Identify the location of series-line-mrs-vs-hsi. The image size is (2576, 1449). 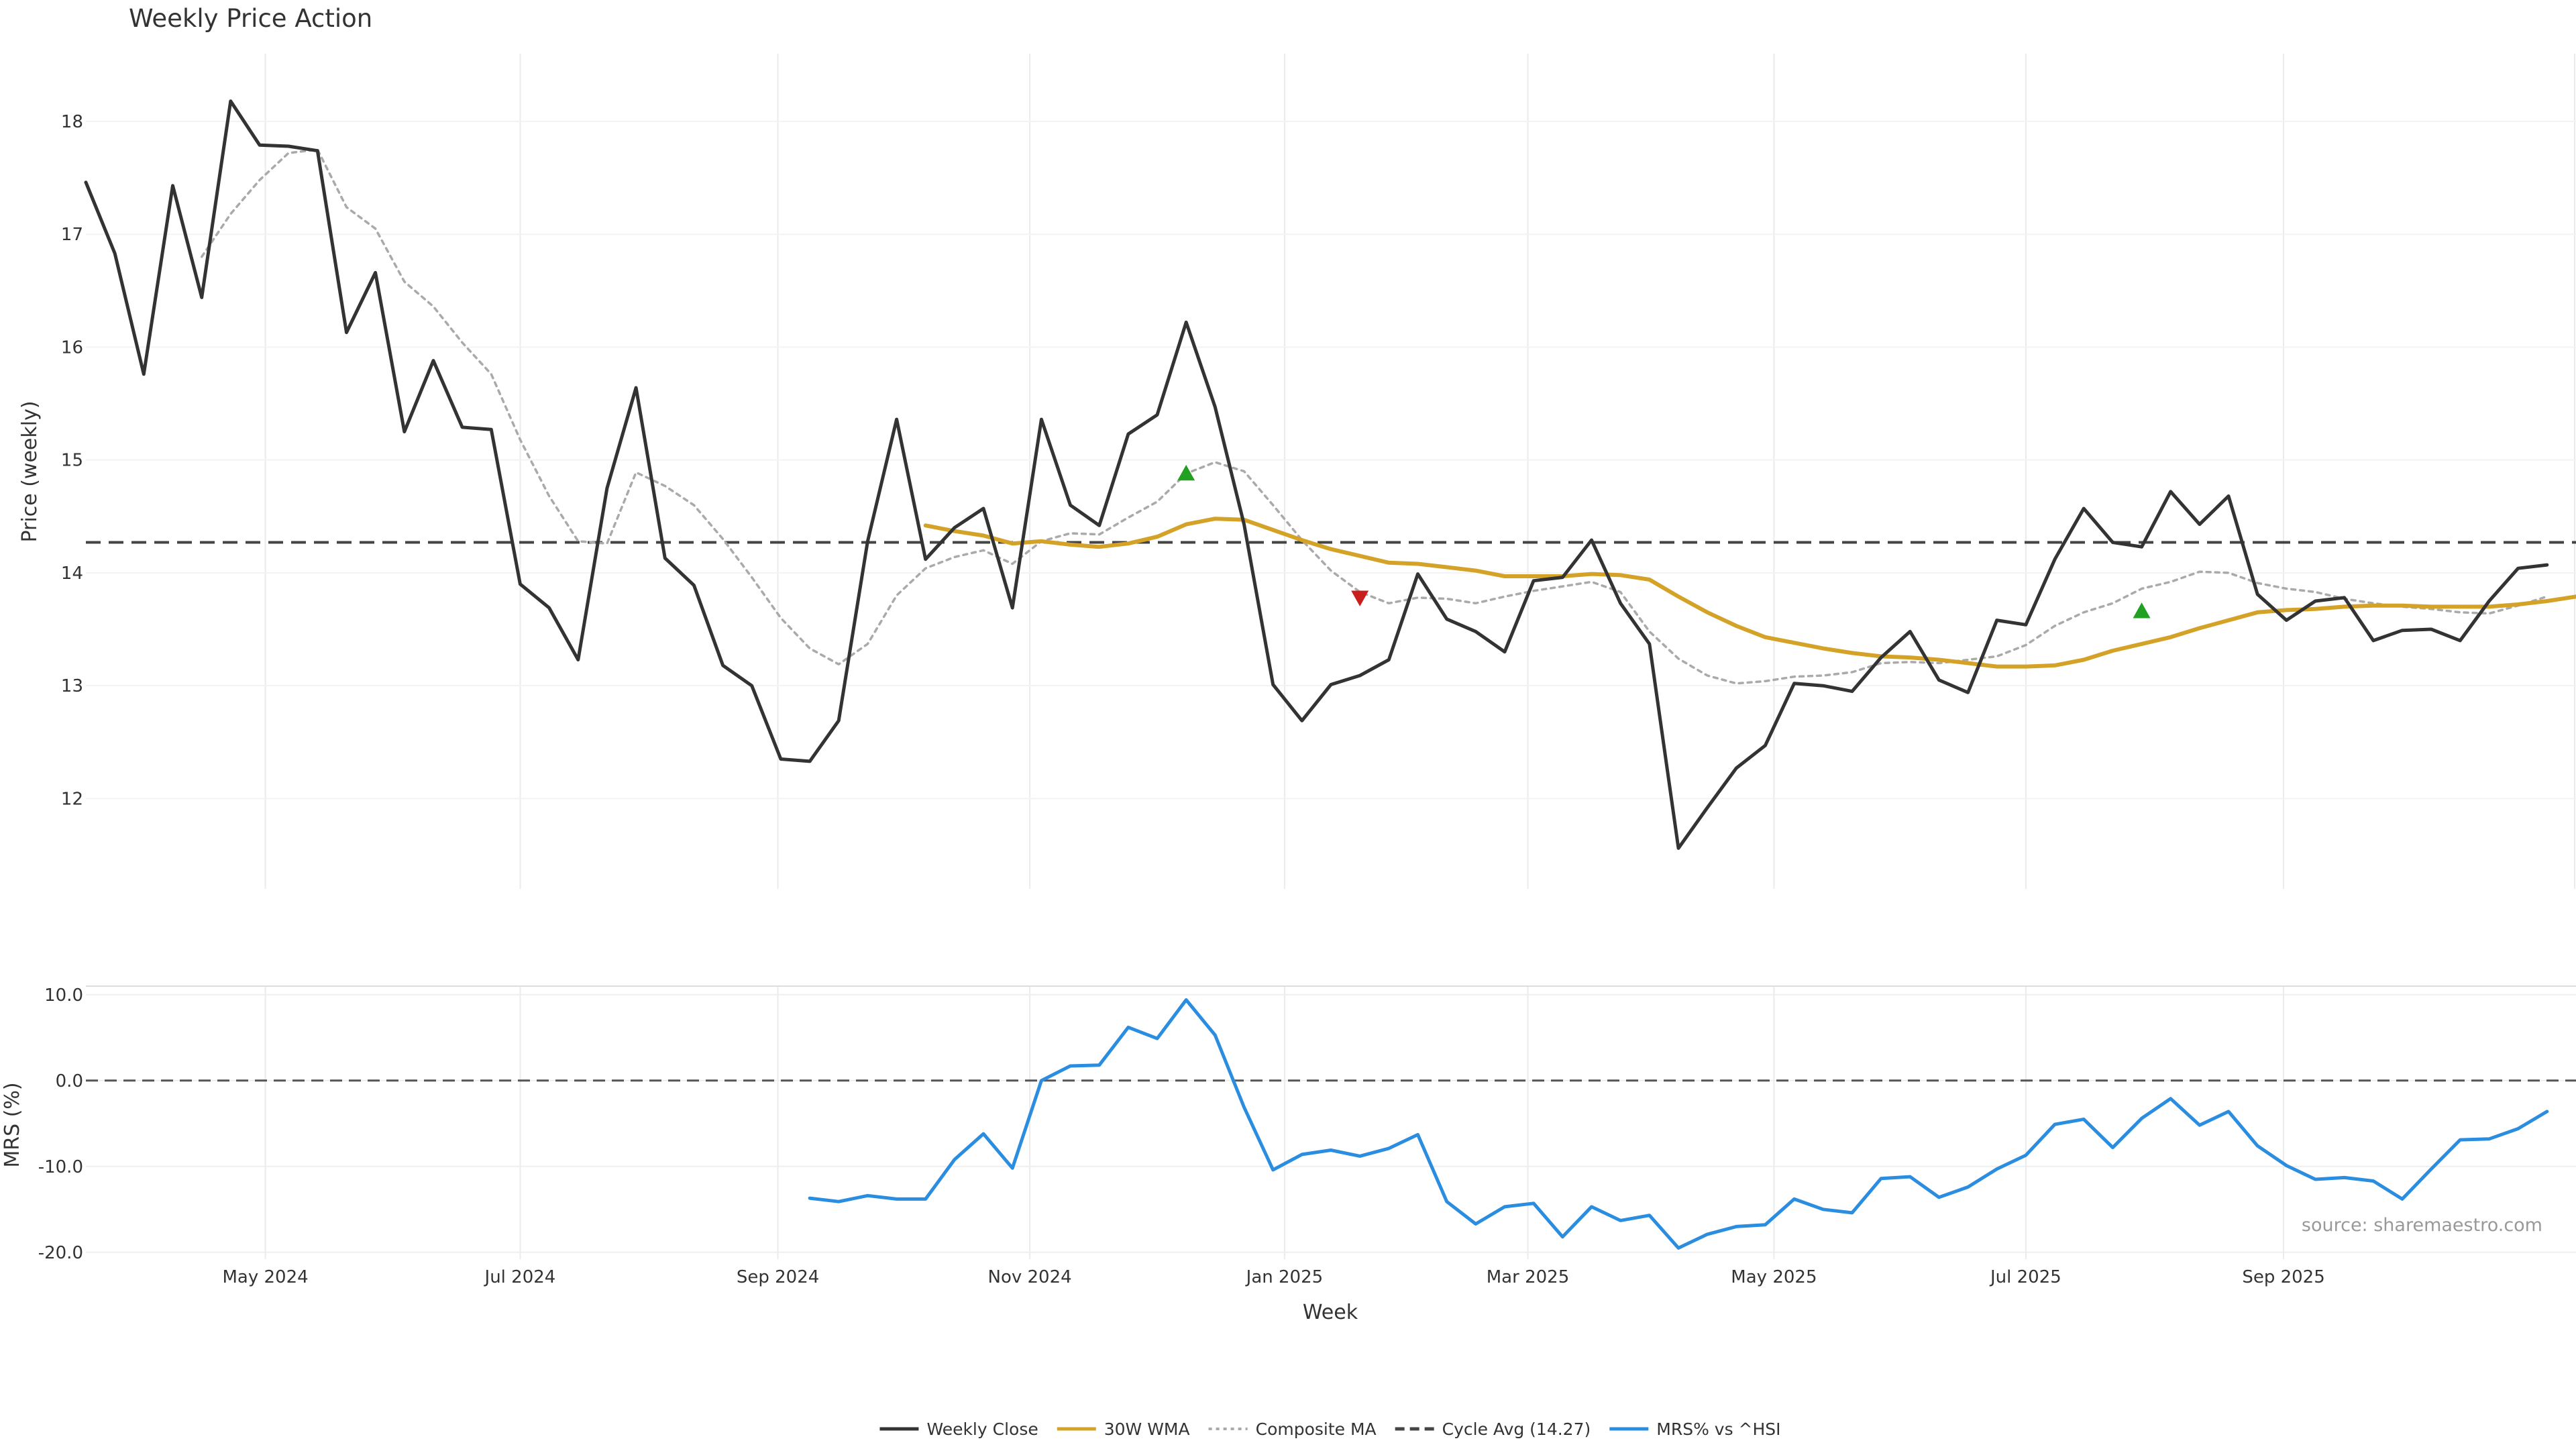
(1678, 1124).